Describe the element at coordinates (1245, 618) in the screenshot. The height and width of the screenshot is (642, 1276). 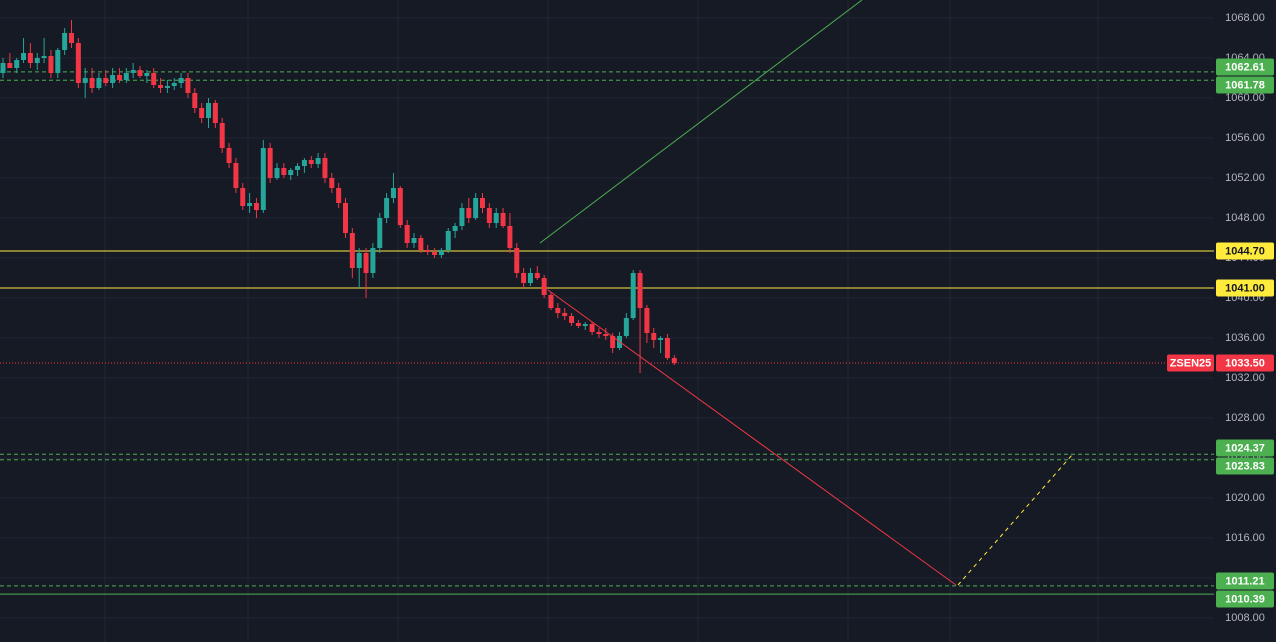
I see `y-tick-label: 1008.00` at that location.